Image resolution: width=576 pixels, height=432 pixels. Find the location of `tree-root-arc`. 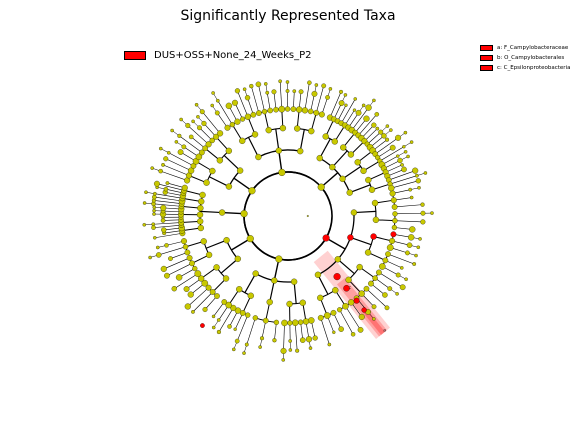

tree-root-arc is located at coordinates (288, 216).